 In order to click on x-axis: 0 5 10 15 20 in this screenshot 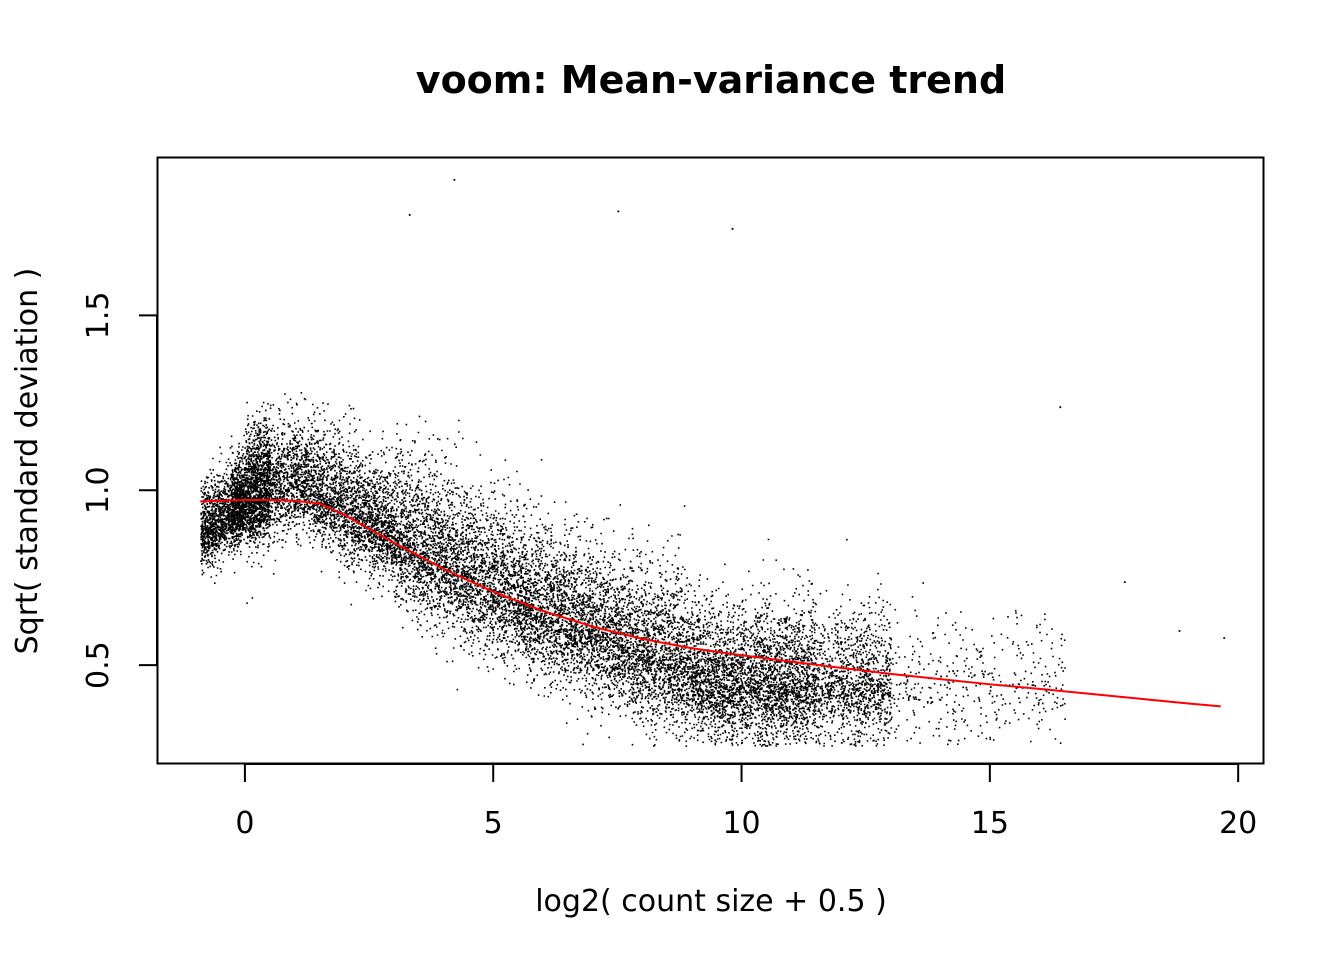, I will do `click(746, 802)`.